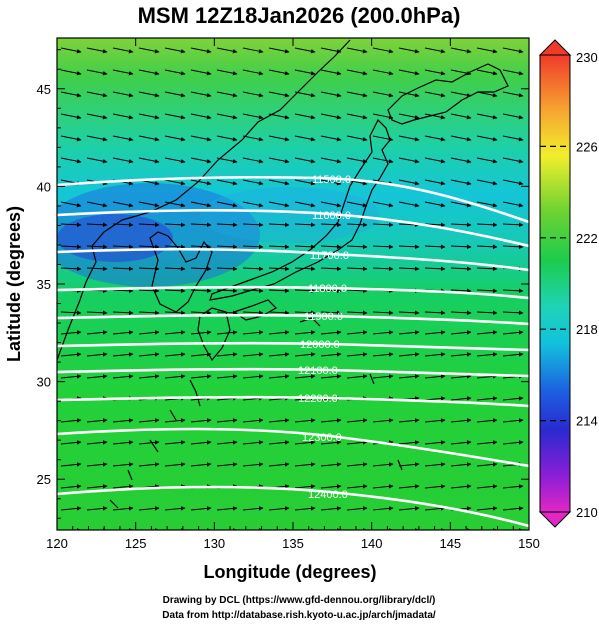 Image resolution: width=599 pixels, height=625 pixels. I want to click on x-tick-label: 125, so click(136, 543).